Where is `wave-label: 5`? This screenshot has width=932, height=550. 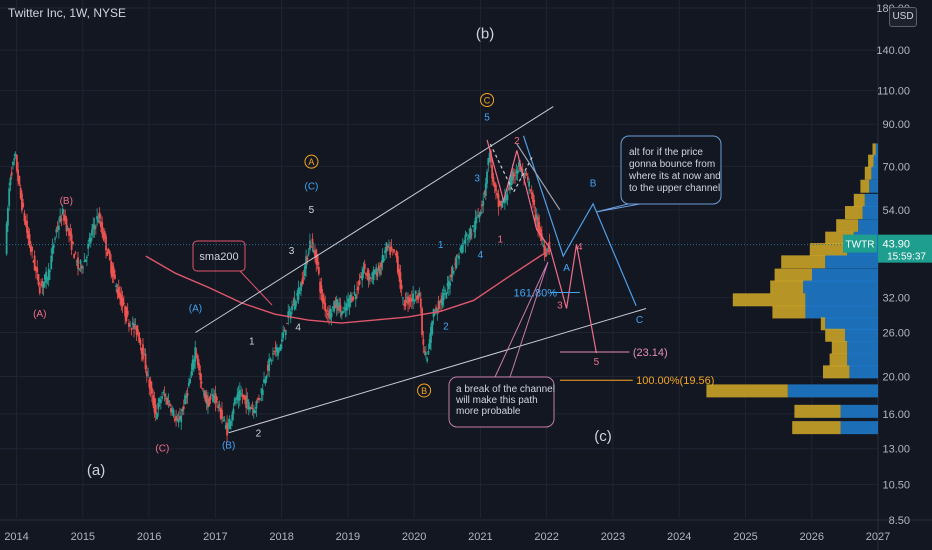 wave-label: 5 is located at coordinates (312, 210).